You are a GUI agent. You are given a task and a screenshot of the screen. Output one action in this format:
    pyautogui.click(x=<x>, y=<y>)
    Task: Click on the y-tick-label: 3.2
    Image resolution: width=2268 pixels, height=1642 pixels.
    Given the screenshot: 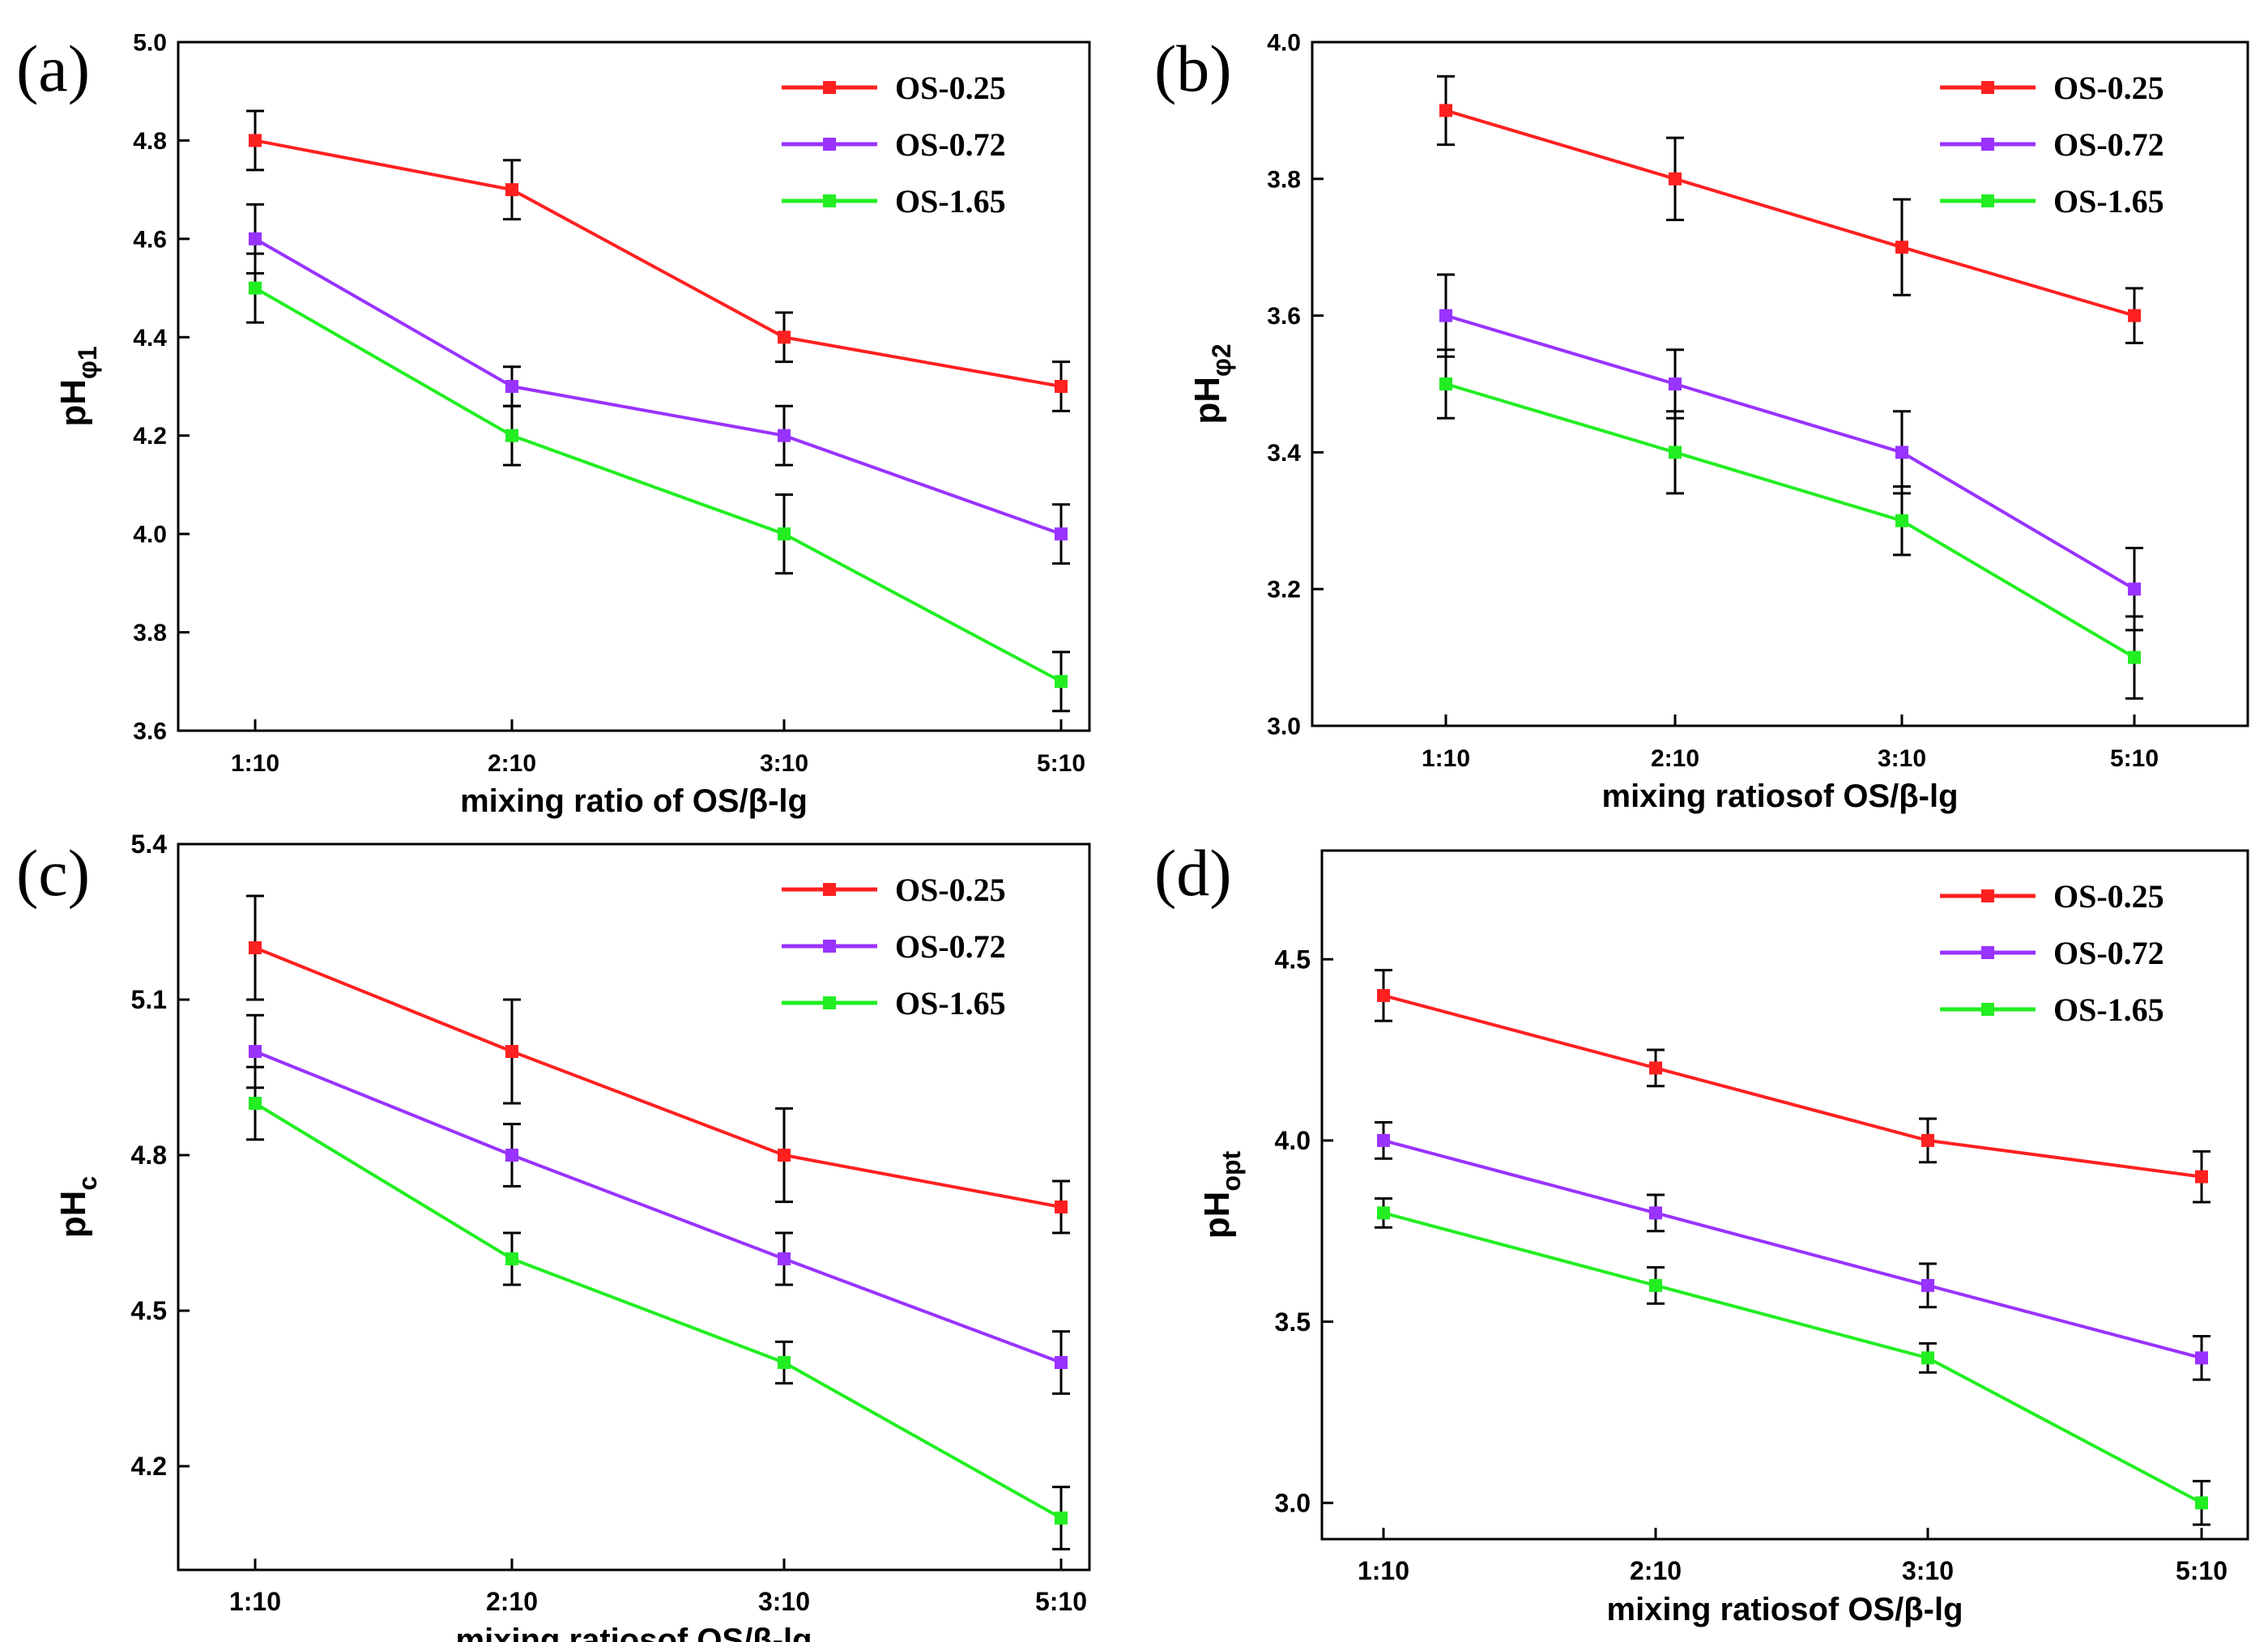 What is the action you would take?
    pyautogui.click(x=1284, y=590)
    